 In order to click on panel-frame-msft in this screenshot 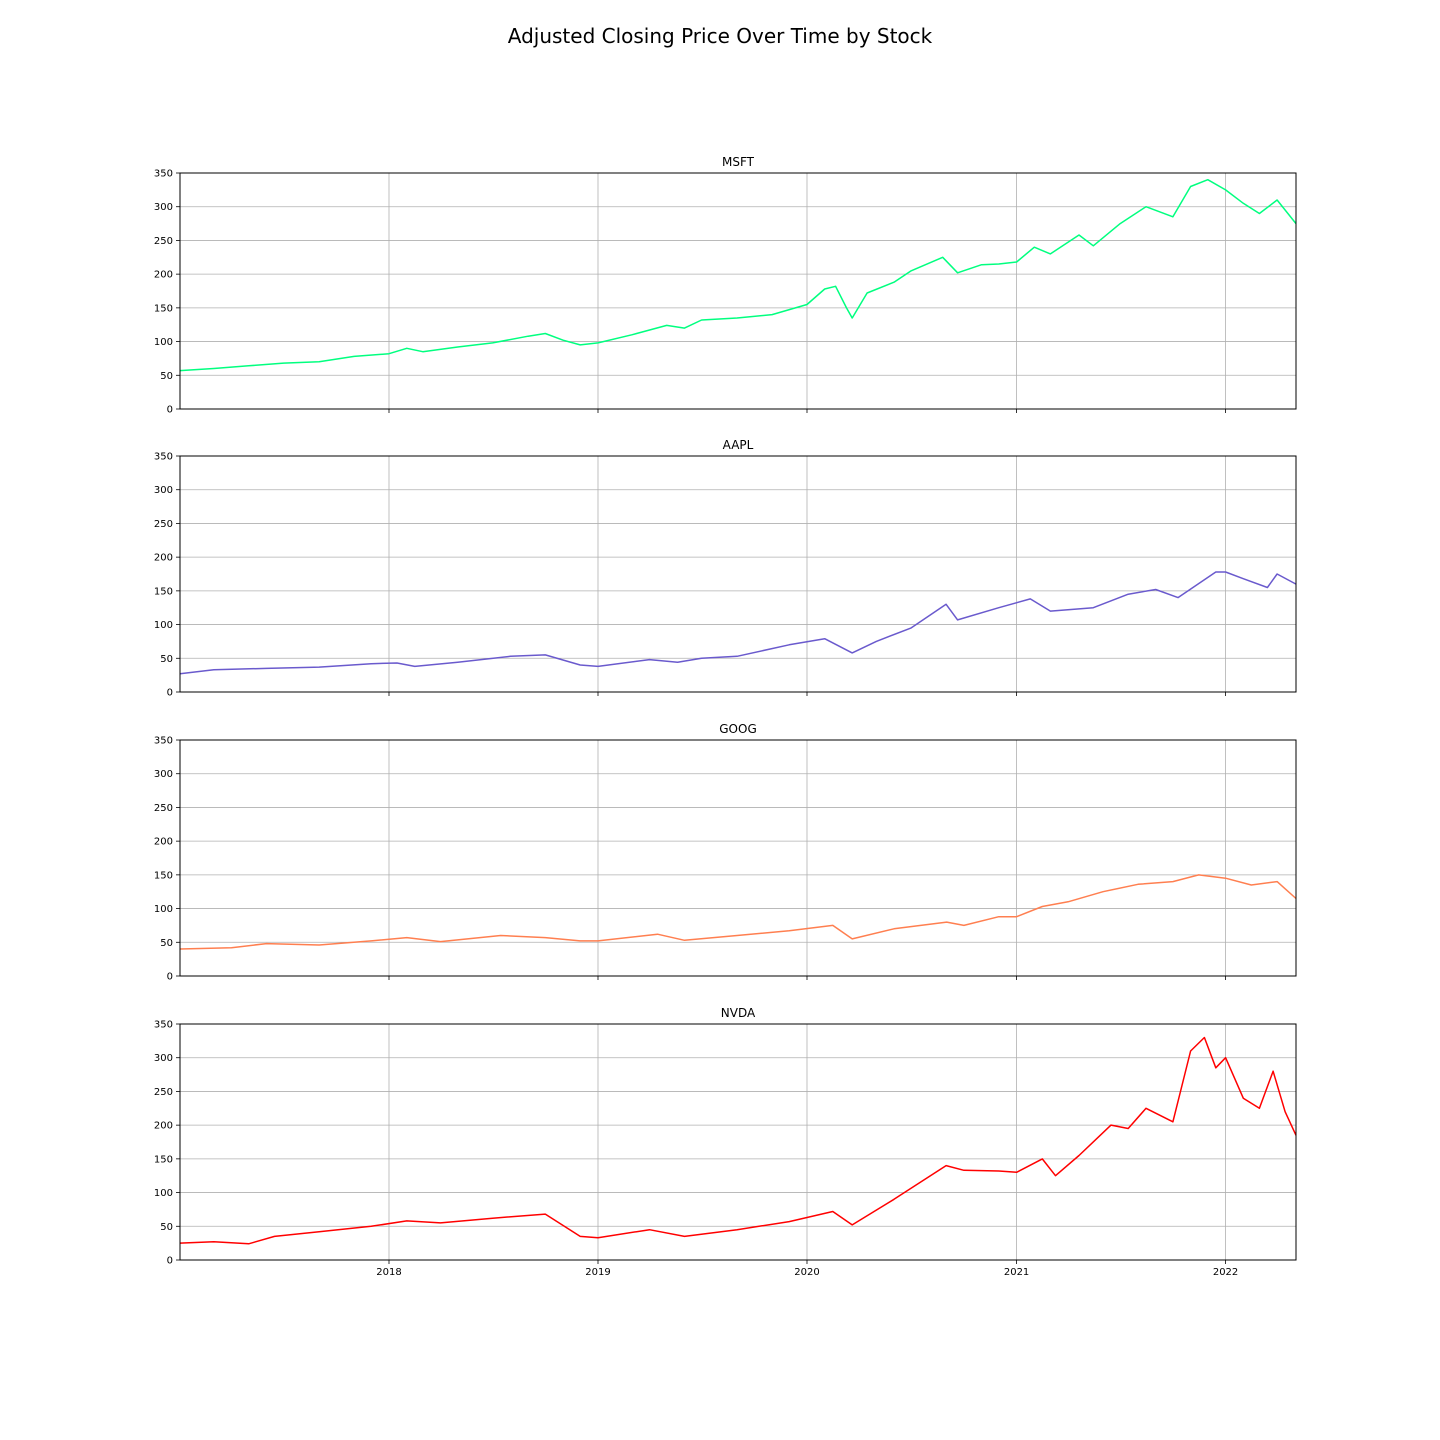, I will do `click(738, 291)`.